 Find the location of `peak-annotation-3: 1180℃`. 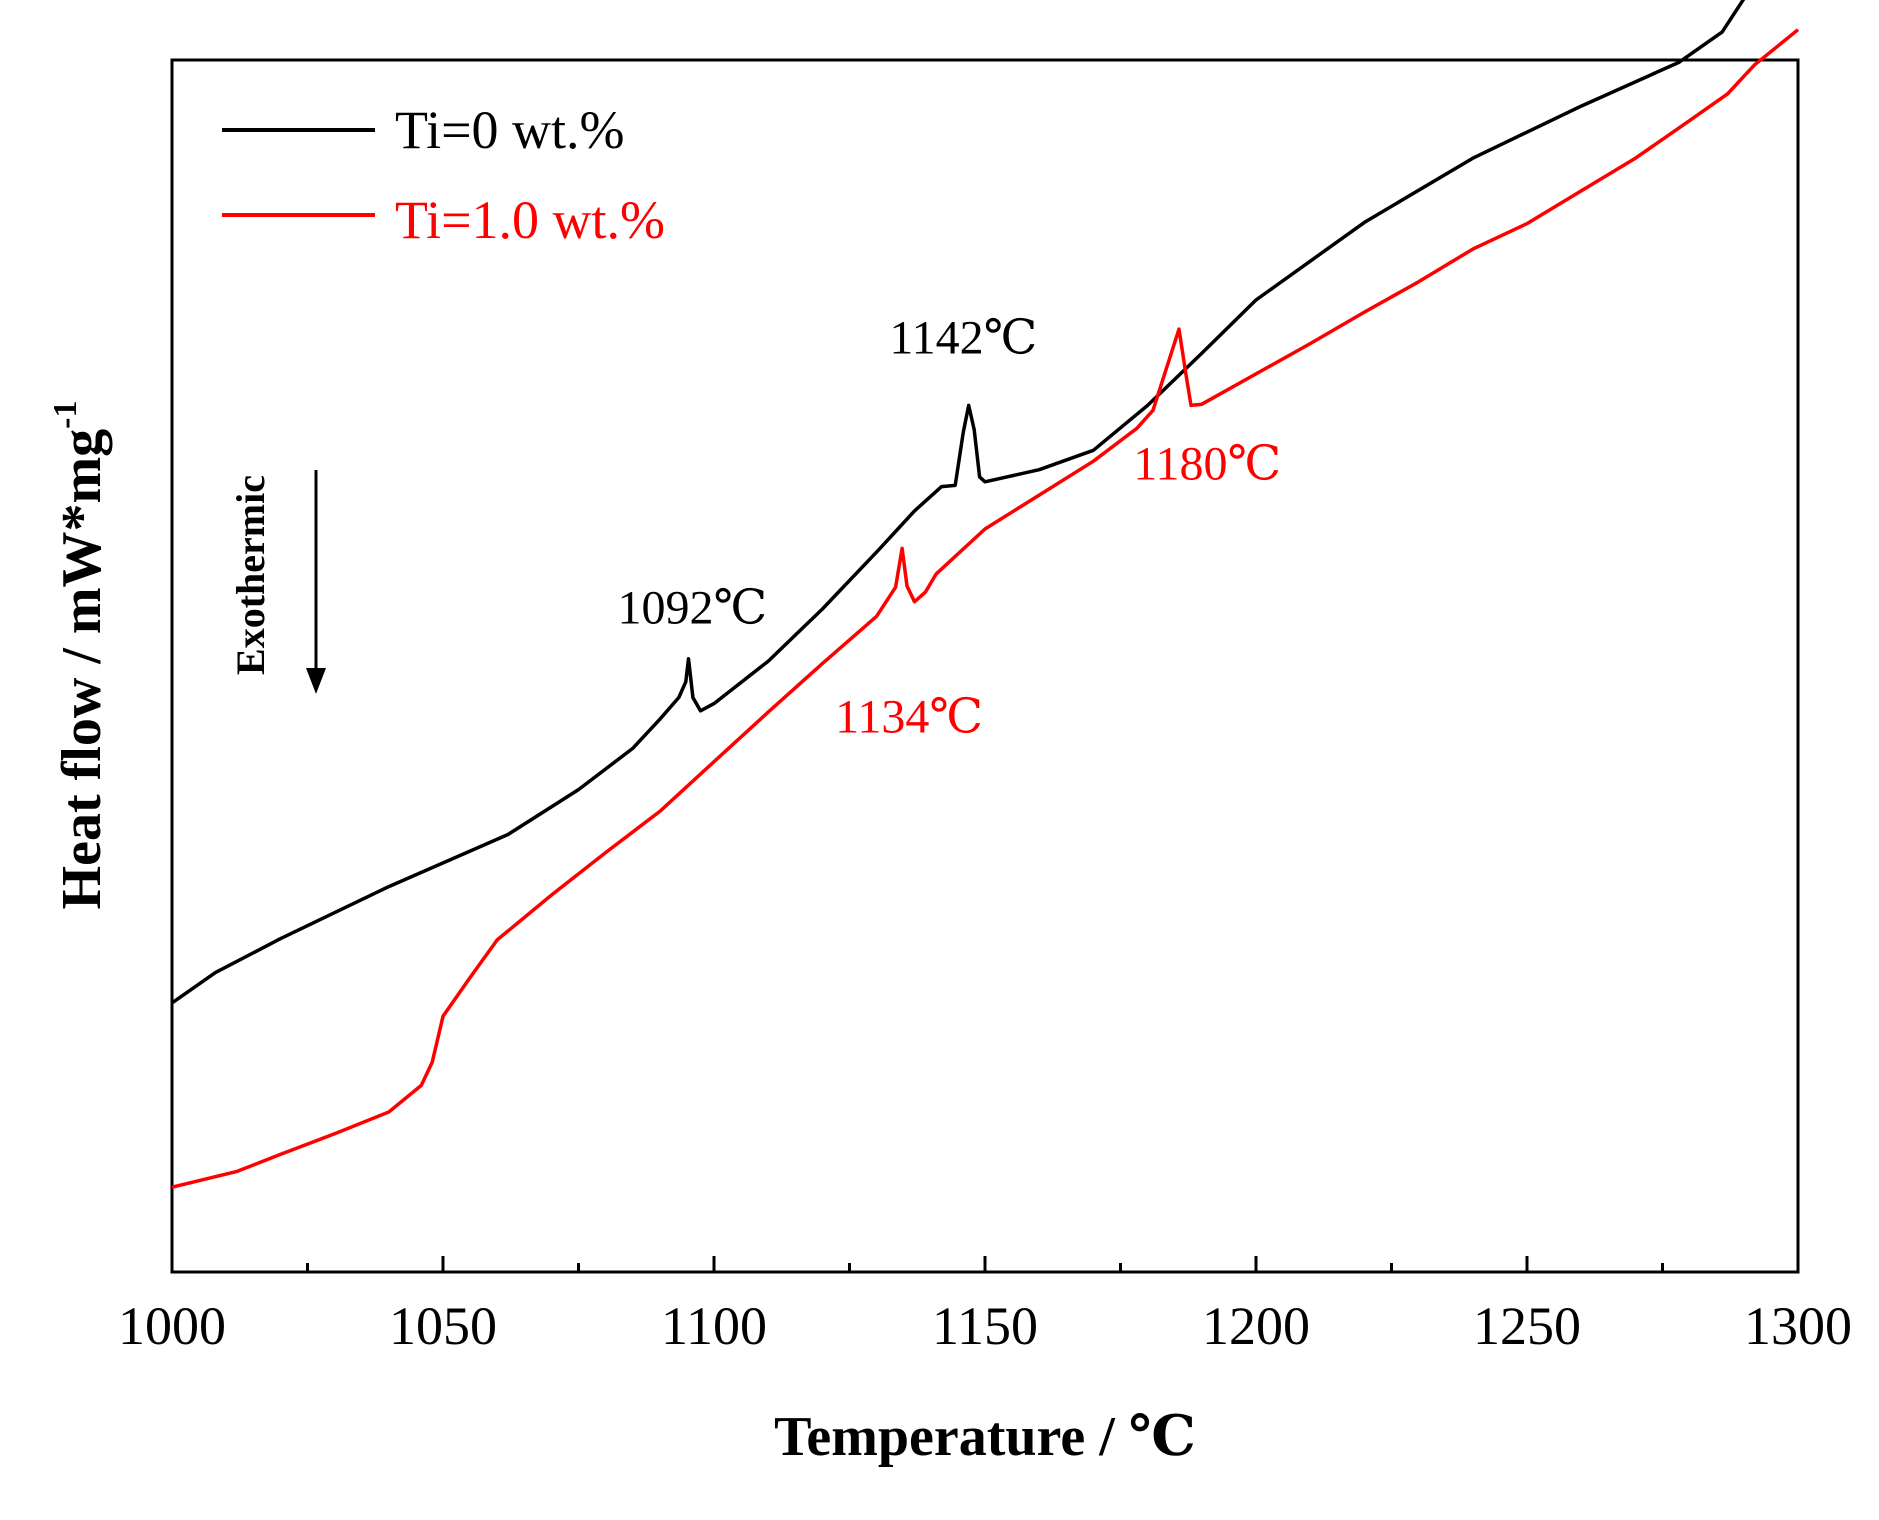

peak-annotation-3: 1180℃ is located at coordinates (1207, 463).